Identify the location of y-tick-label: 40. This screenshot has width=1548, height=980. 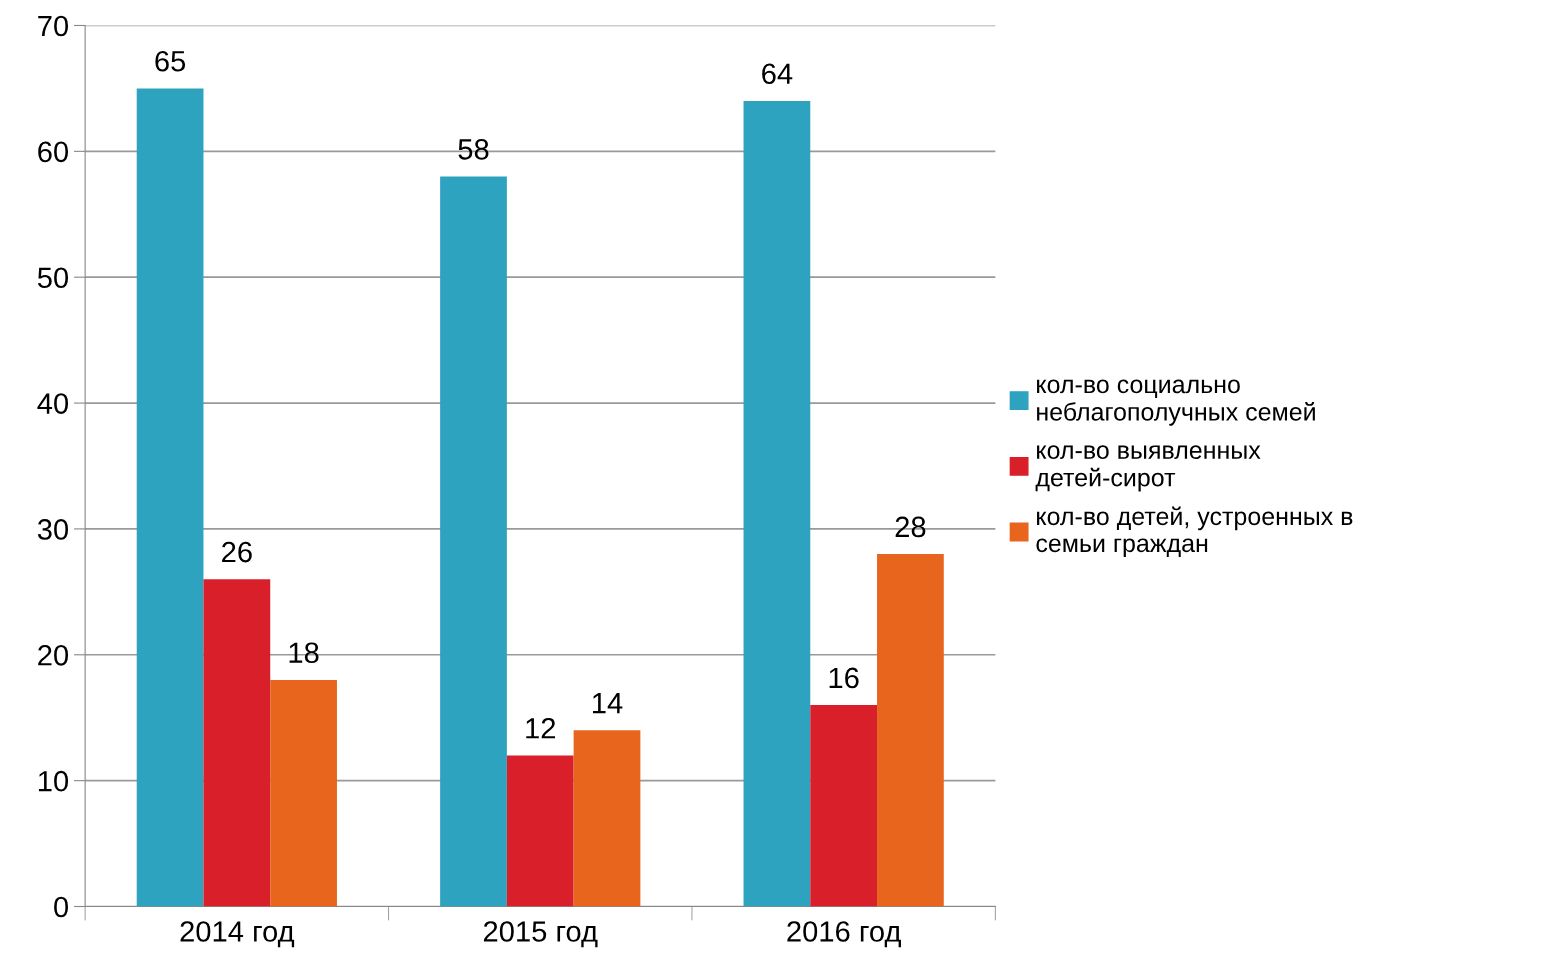
(53, 403).